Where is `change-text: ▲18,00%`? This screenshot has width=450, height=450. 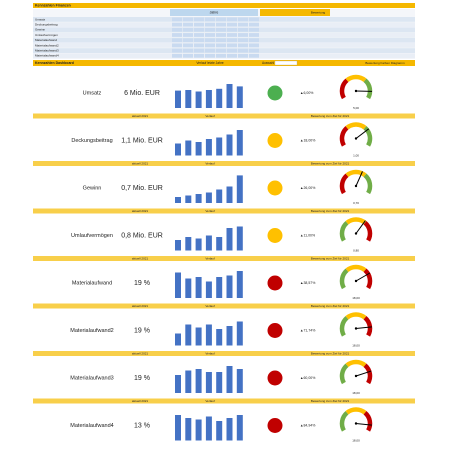
change-text: ▲18,00% is located at coordinates (307, 140).